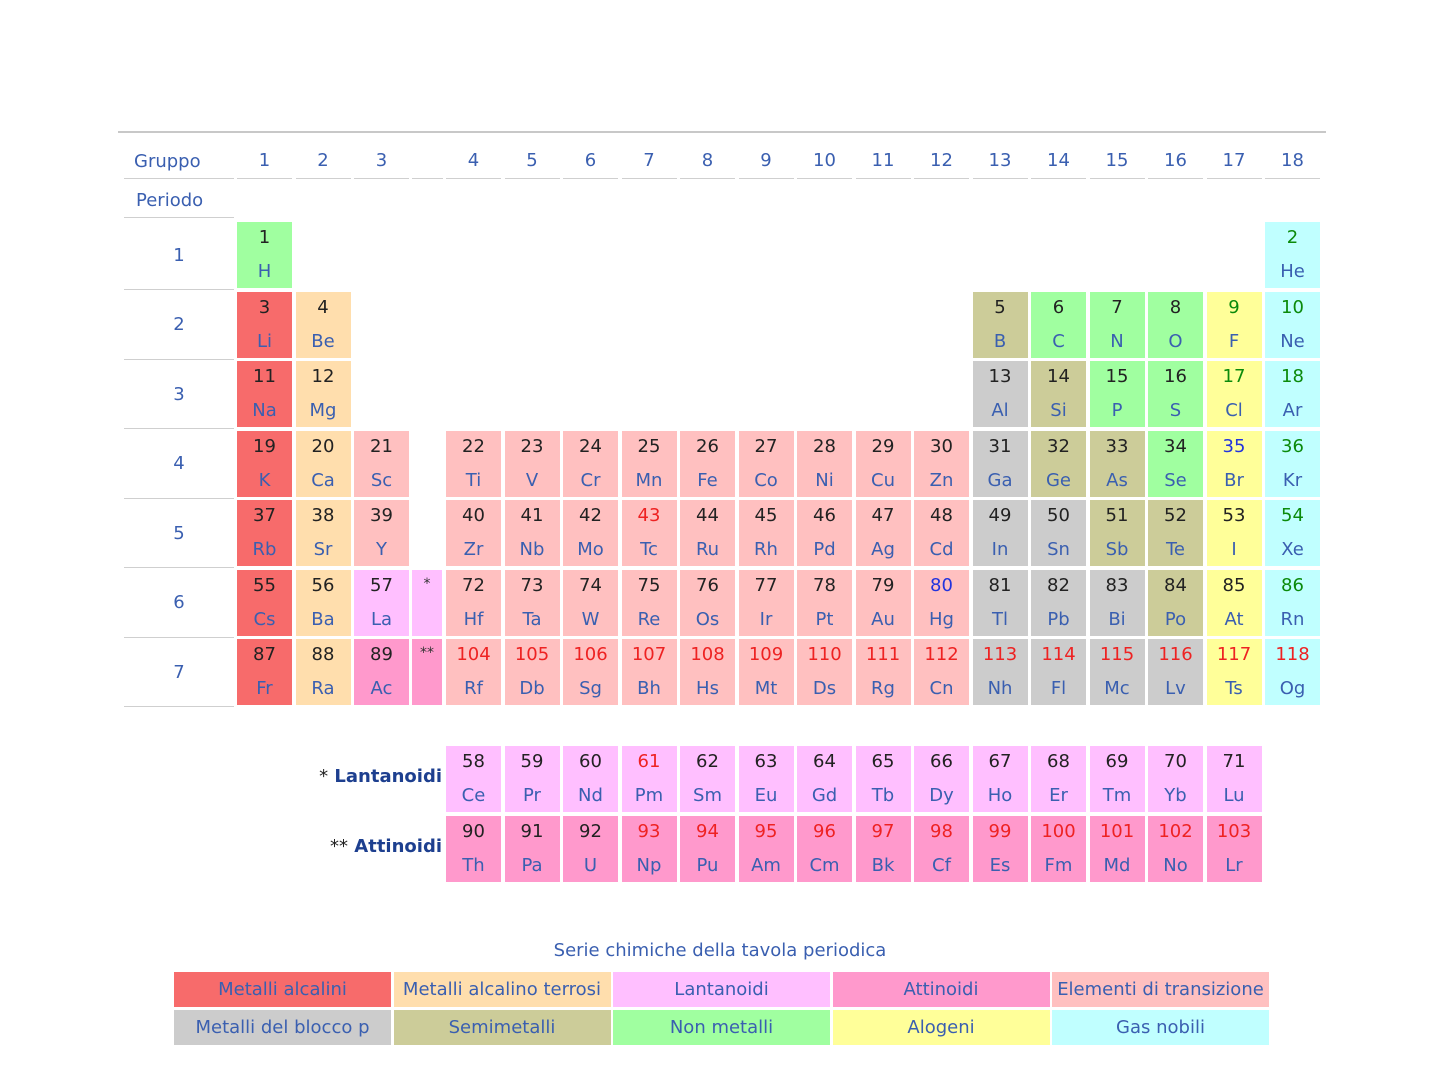 The width and height of the screenshot is (1440, 1080). Describe the element at coordinates (323, 463) in the screenshot. I see `element-cell-ca: 20 Ca` at that location.